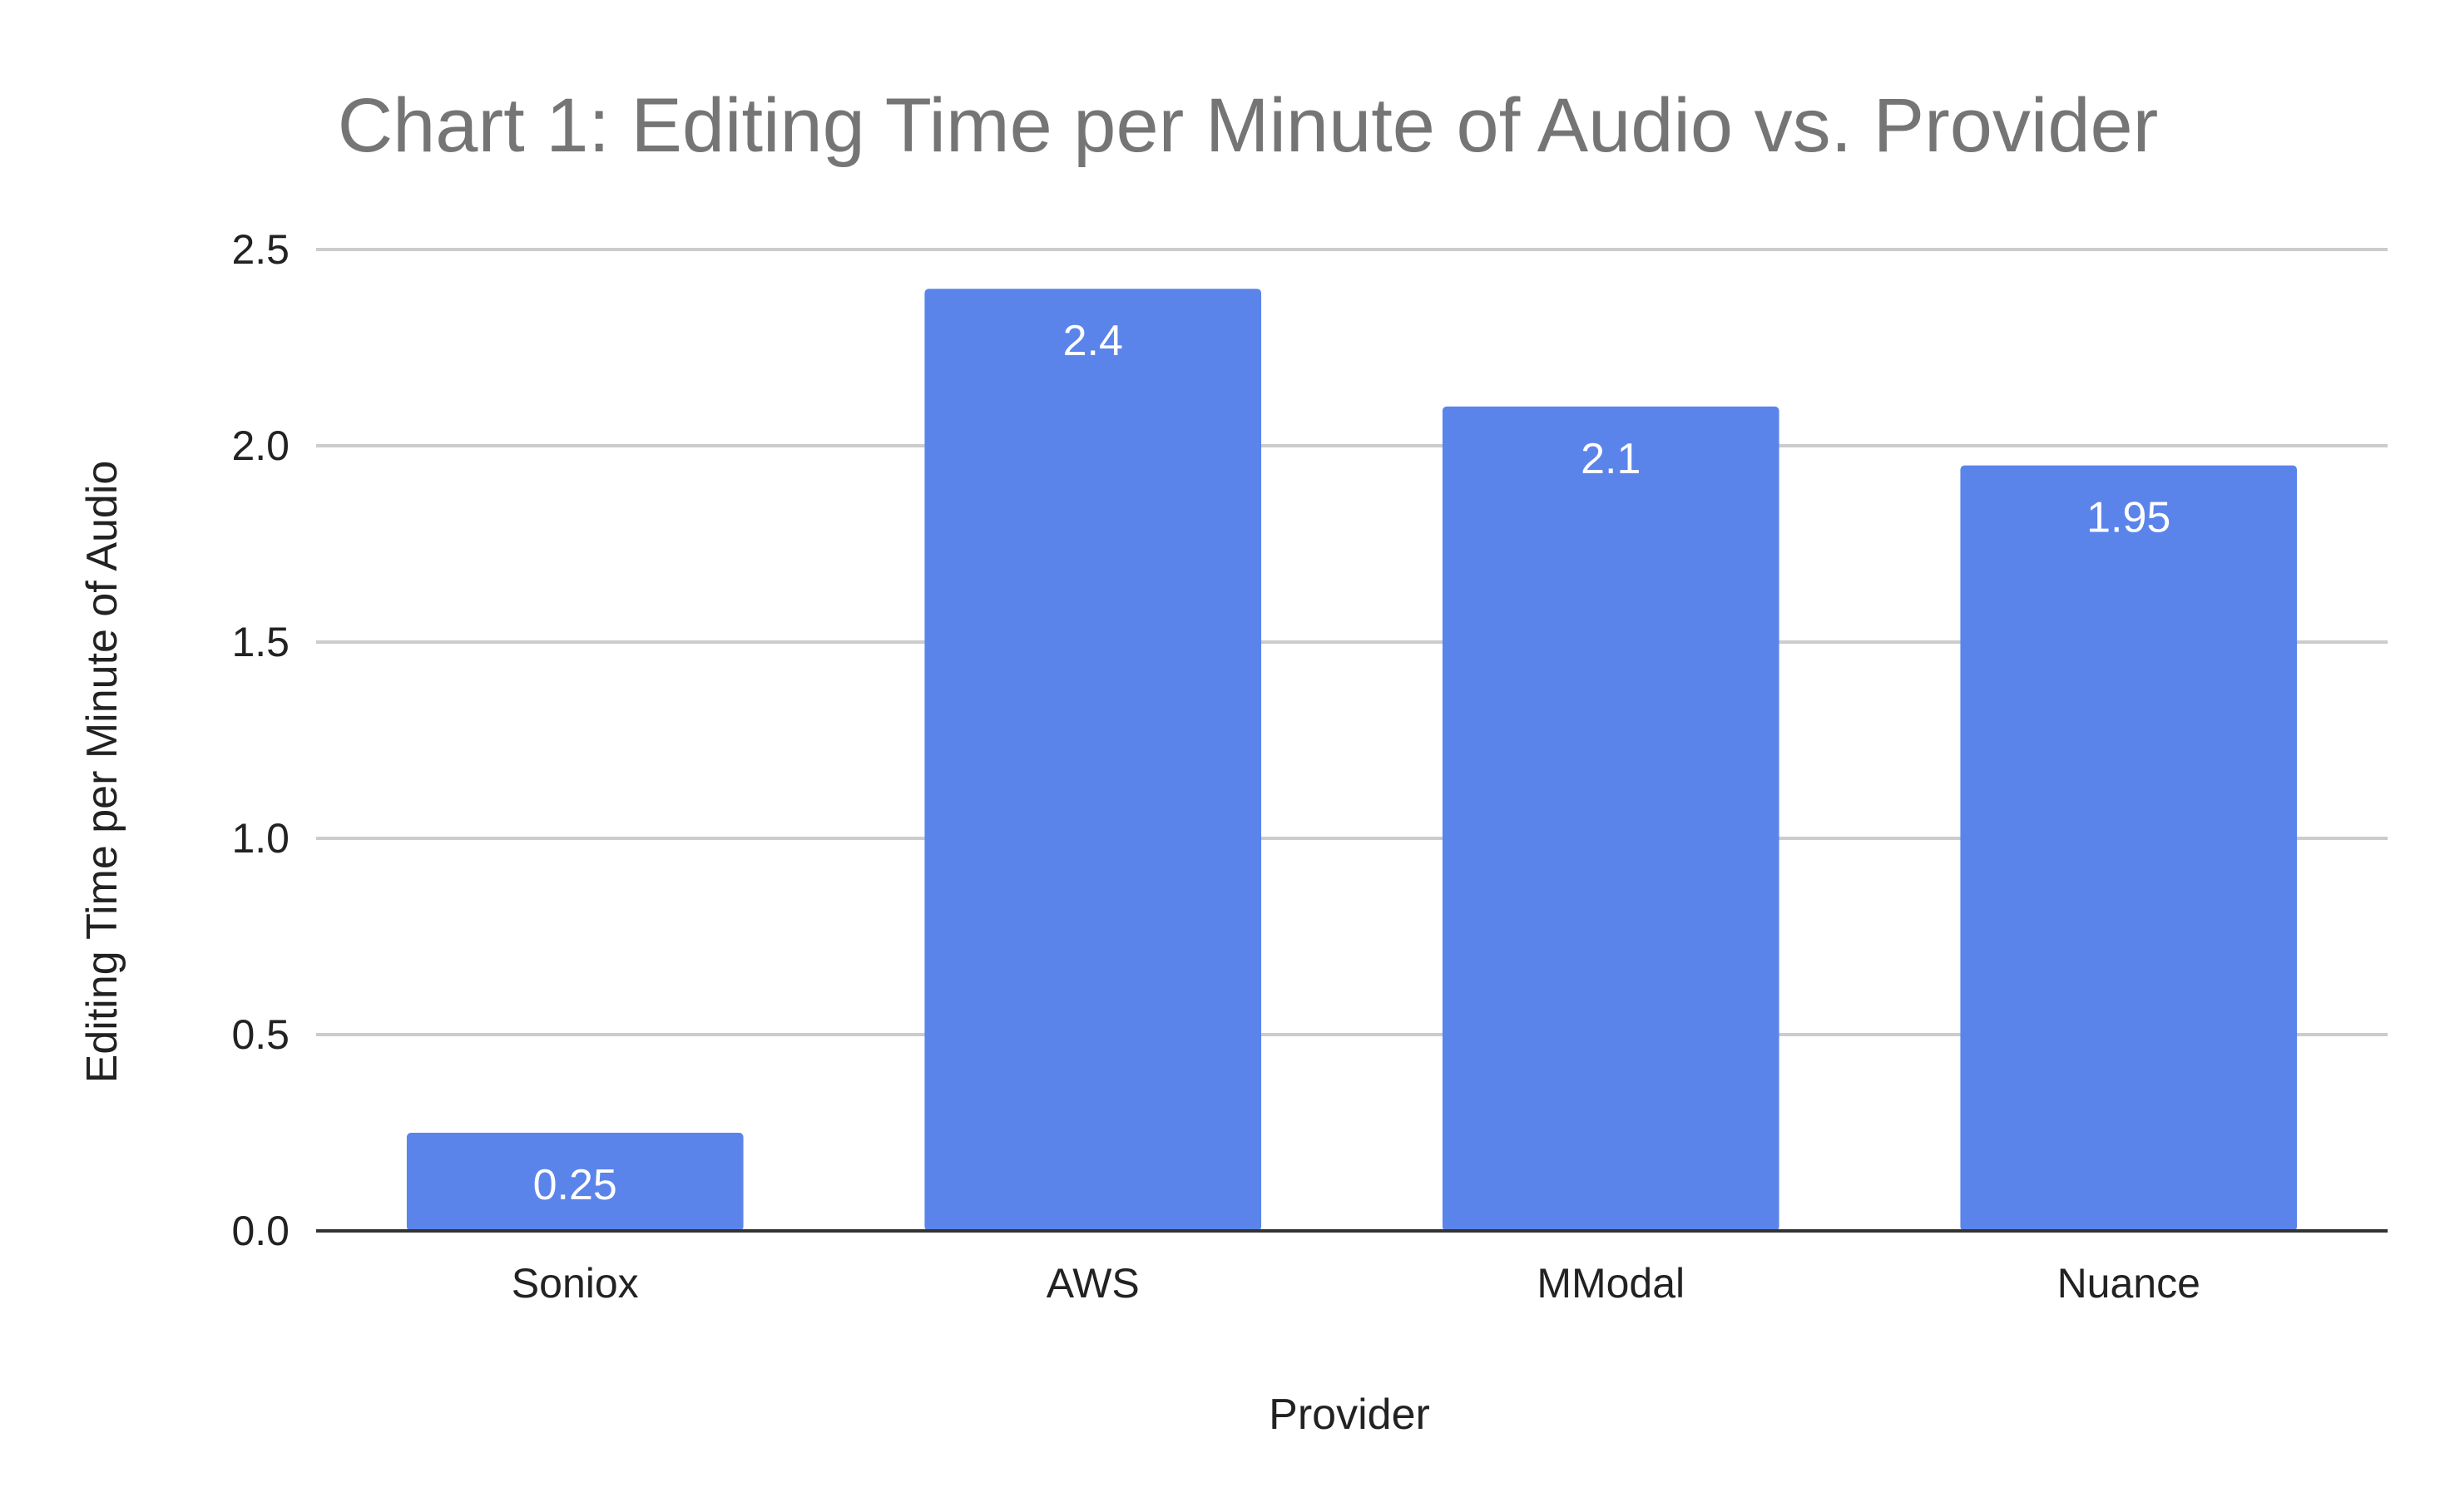 This screenshot has height=1512, width=2450. Describe the element at coordinates (1356, 1283) in the screenshot. I see `x-axis-ticks: Soniox AWS MModal Nuance` at that location.